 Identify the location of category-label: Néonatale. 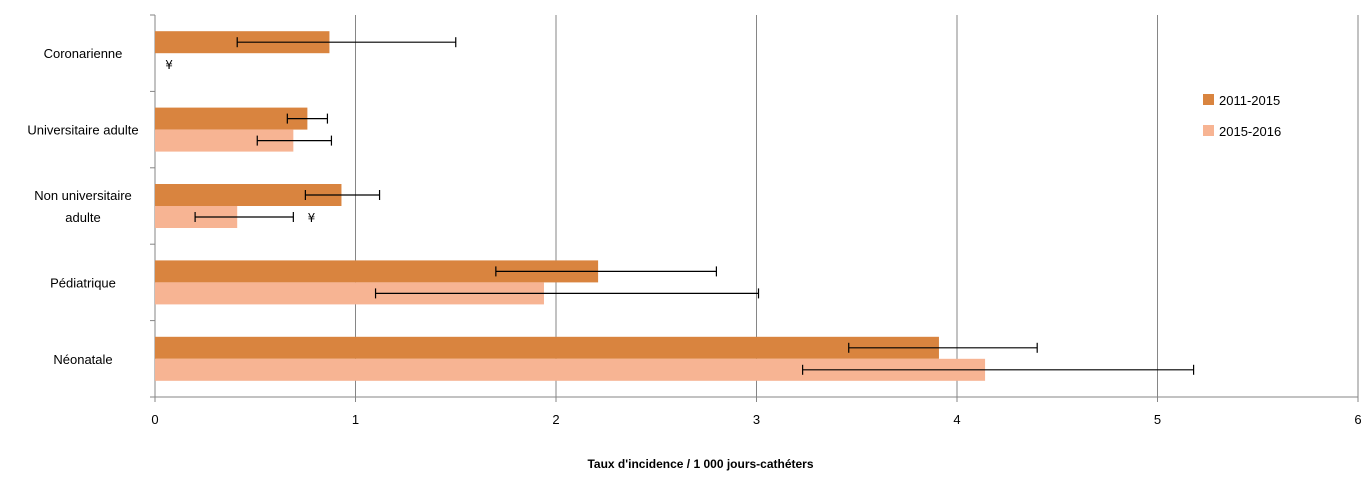
(82, 359).